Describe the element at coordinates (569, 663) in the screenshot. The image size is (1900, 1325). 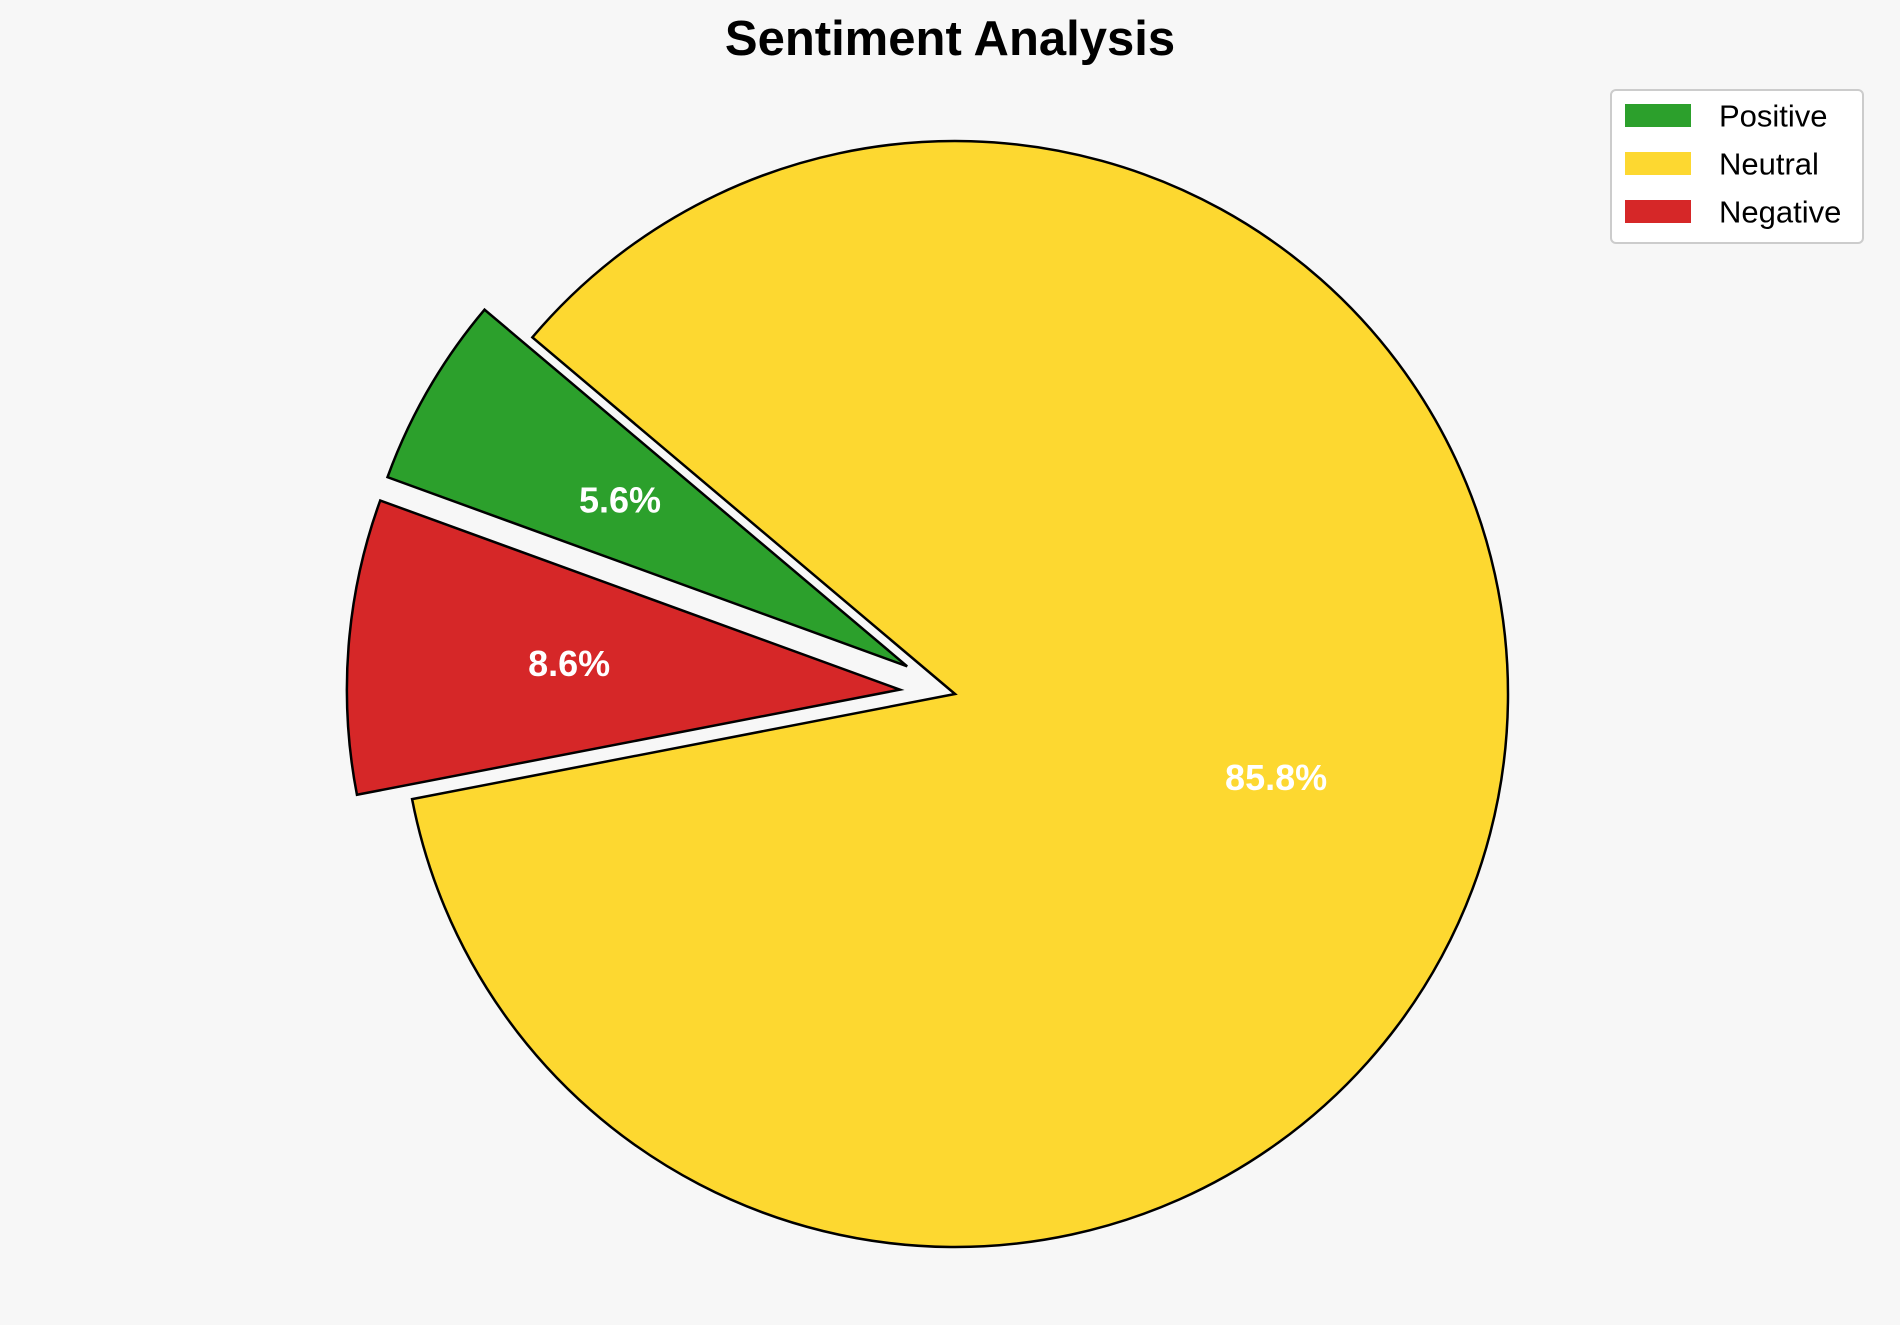
I see `slice-label-negative: 8.6%` at that location.